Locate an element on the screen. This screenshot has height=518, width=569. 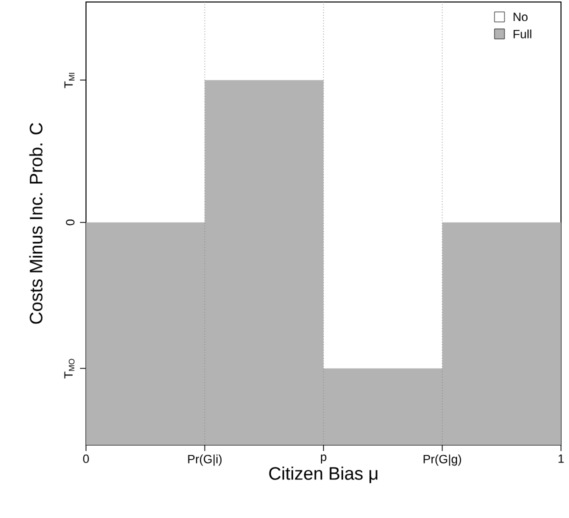
text: T$_{MI}$ is located at coordinates (69, 80).